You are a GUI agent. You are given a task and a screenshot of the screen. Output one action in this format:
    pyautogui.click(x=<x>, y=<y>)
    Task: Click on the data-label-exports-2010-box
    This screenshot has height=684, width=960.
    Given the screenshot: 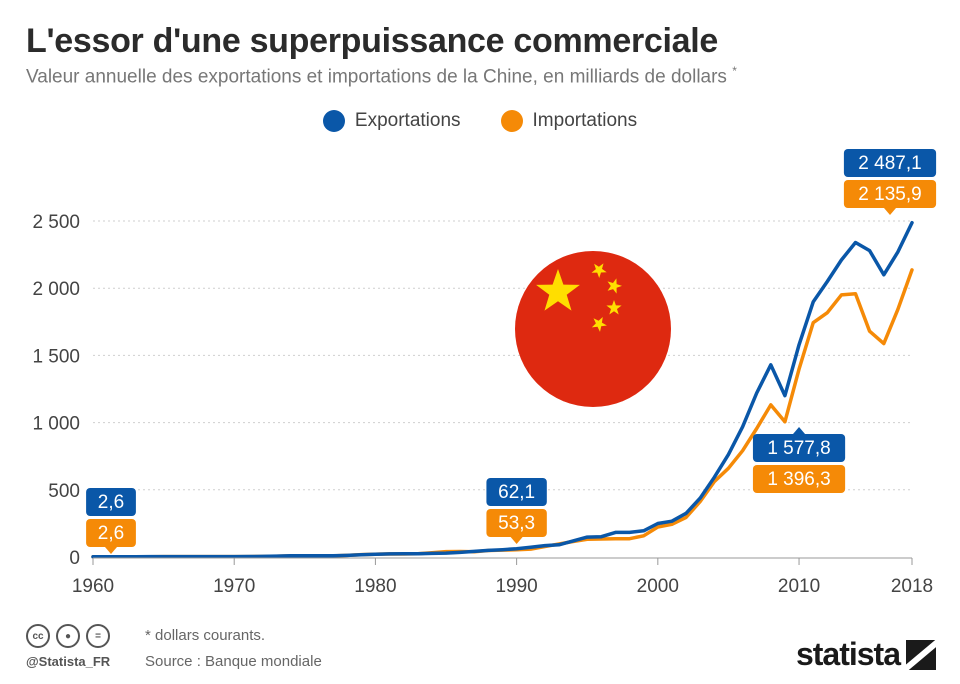 What is the action you would take?
    pyautogui.click(x=799, y=448)
    